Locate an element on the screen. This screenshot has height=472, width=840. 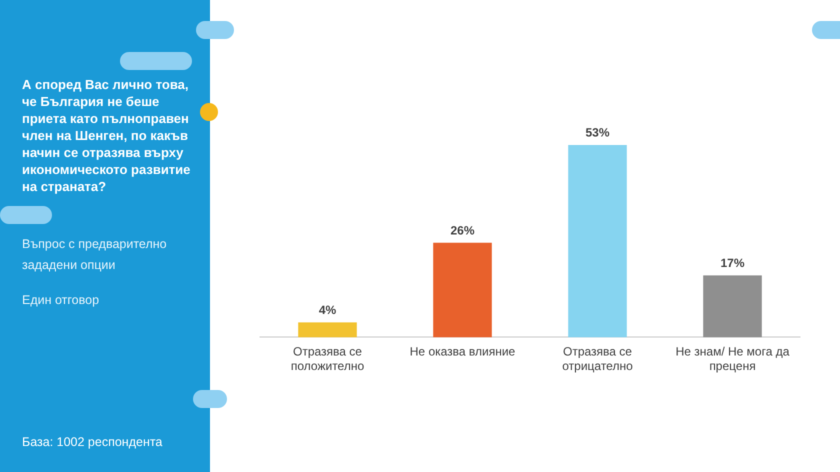
x-tick-label: Отразява се отрицателно is located at coordinates (598, 359).